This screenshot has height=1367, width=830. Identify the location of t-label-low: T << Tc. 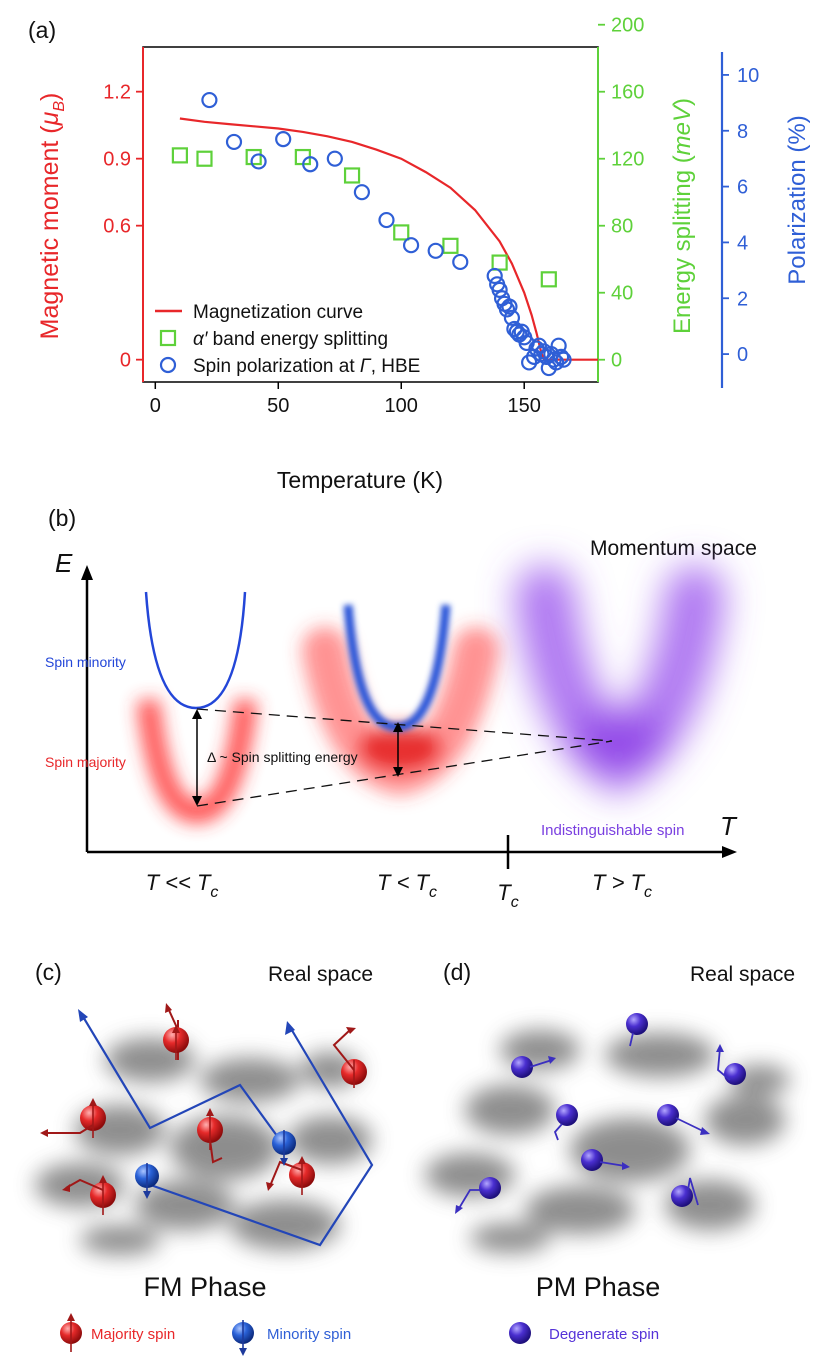
(182, 885).